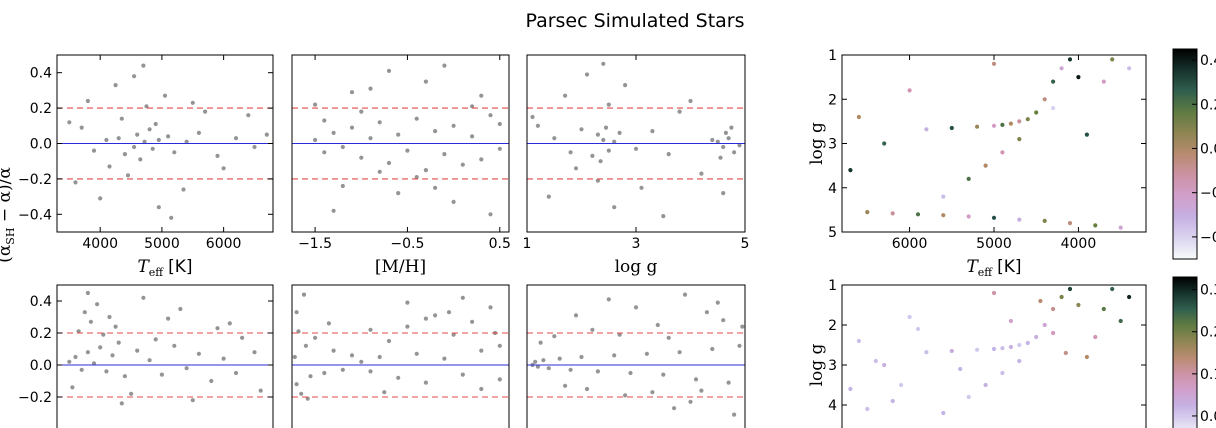  Describe the element at coordinates (35, 215) in the screenshot. I see `top-teff-ytick-label: −0.4` at that location.